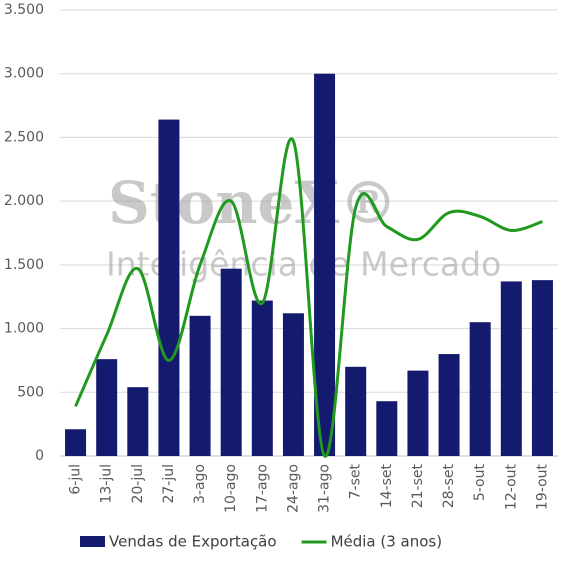 This screenshot has height=566, width=566. I want to click on x-tick-label: 21-set, so click(418, 485).